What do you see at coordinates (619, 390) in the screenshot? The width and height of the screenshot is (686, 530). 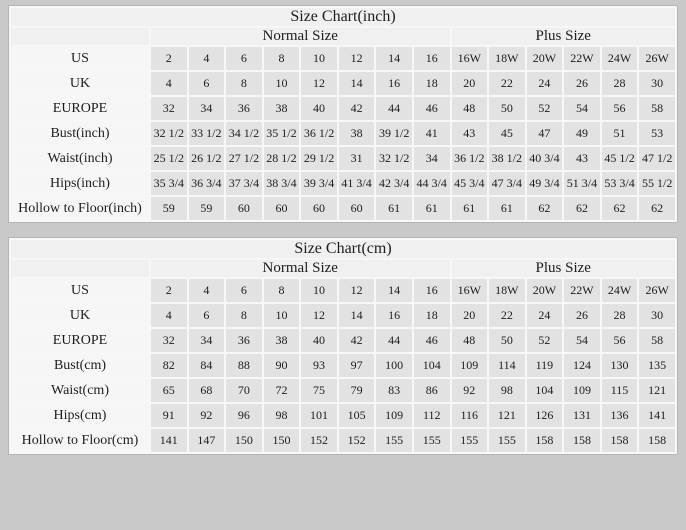 I see `size-value-cell: 115` at bounding box center [619, 390].